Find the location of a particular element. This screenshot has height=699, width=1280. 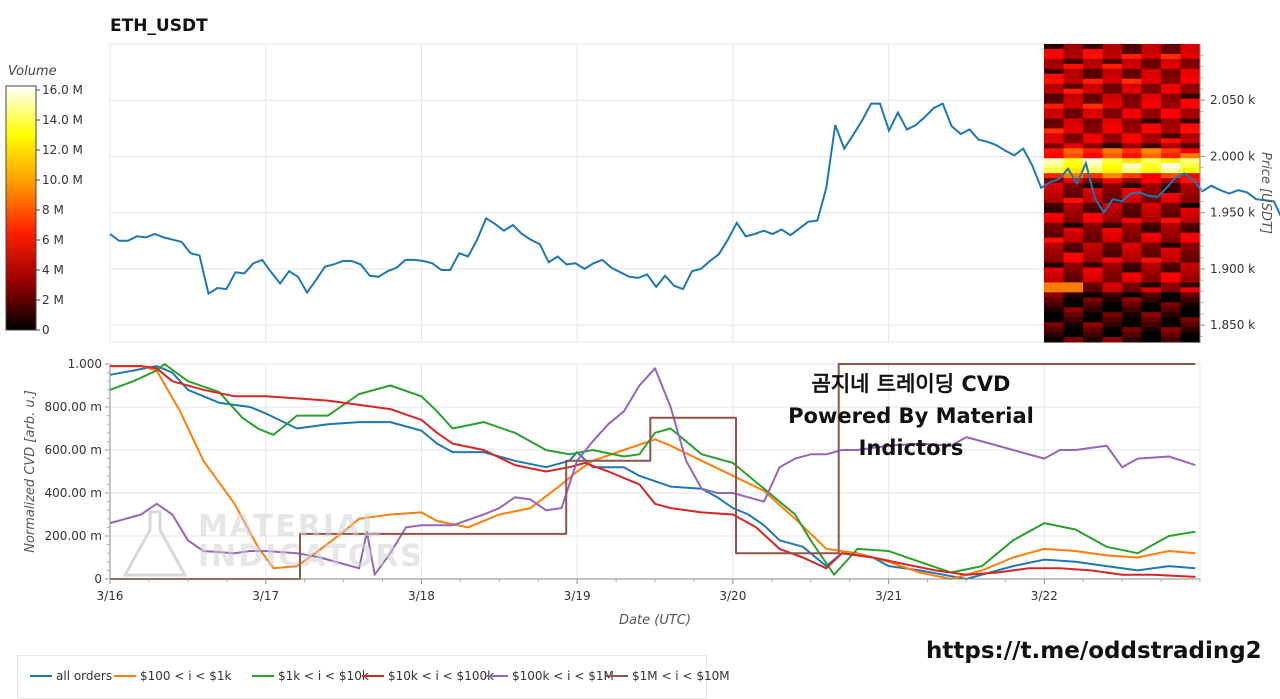

legend-item-s100k: $100k < i < $1M is located at coordinates (550, 676).